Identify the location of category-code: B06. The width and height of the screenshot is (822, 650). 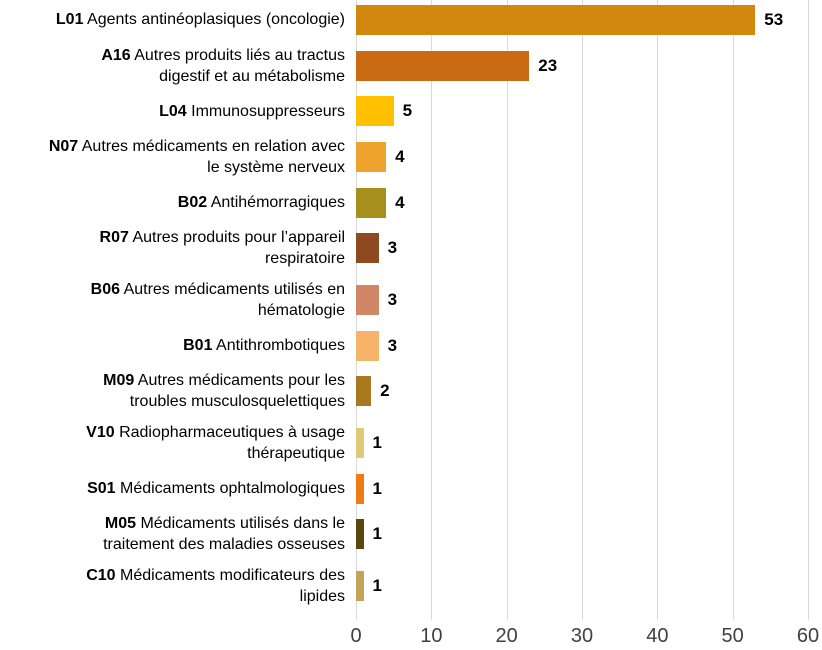
(105, 289).